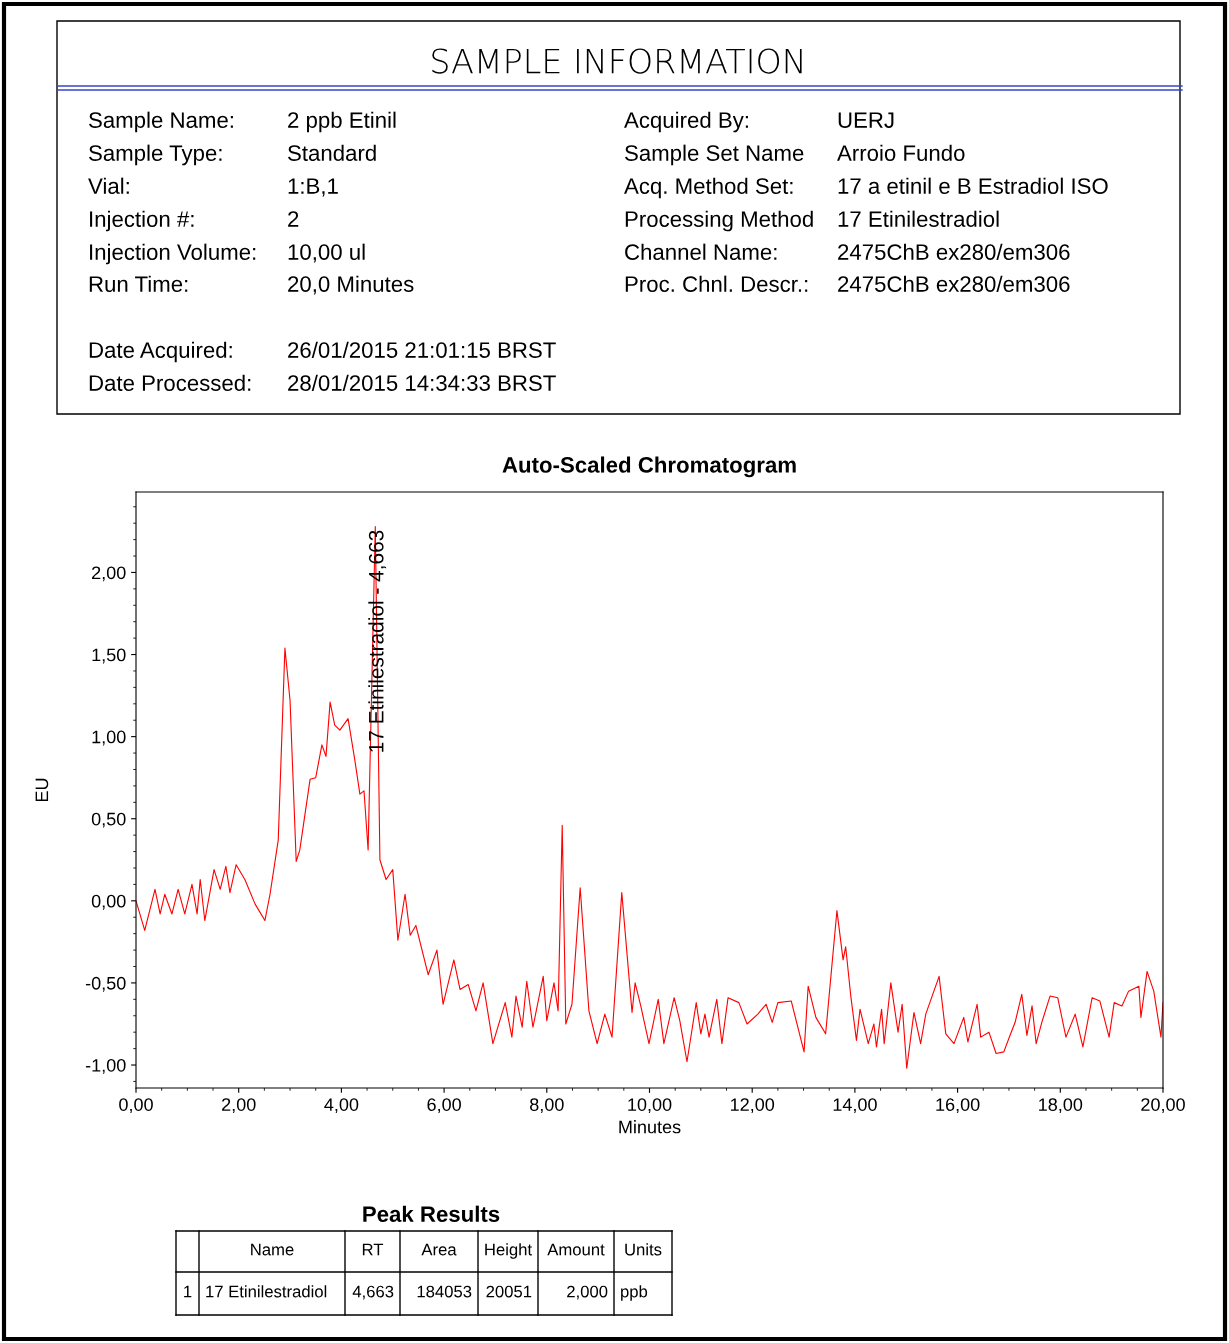  What do you see at coordinates (105, 984) in the screenshot?
I see `y-tick-label: -0,50` at bounding box center [105, 984].